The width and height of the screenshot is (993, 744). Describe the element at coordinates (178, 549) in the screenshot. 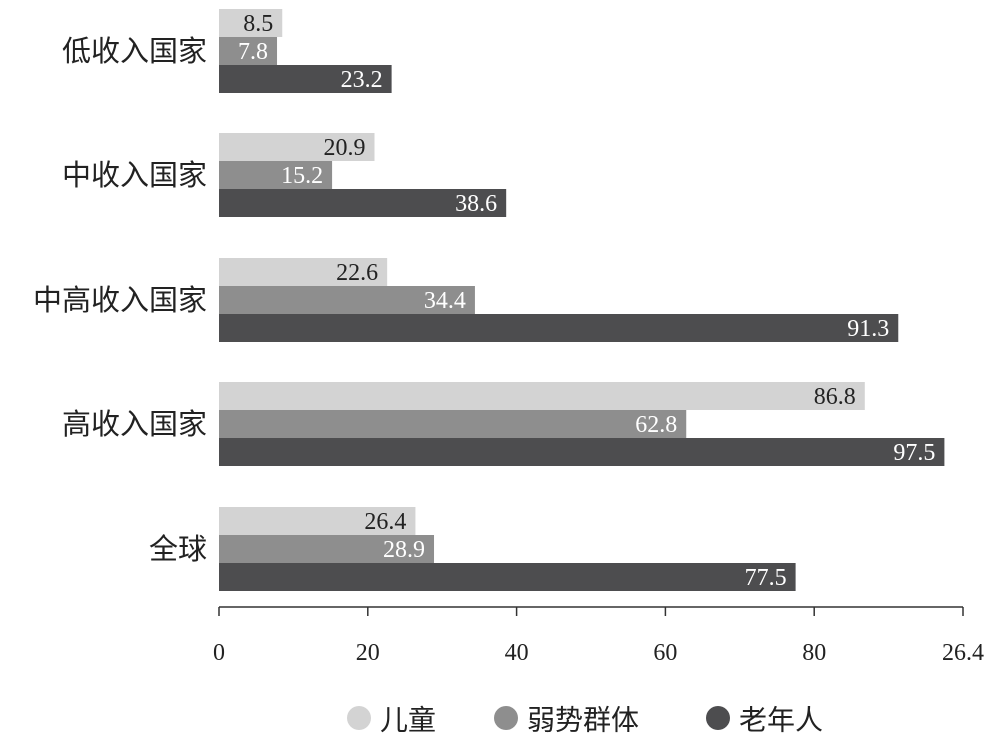

I see `category-label: 全球` at that location.